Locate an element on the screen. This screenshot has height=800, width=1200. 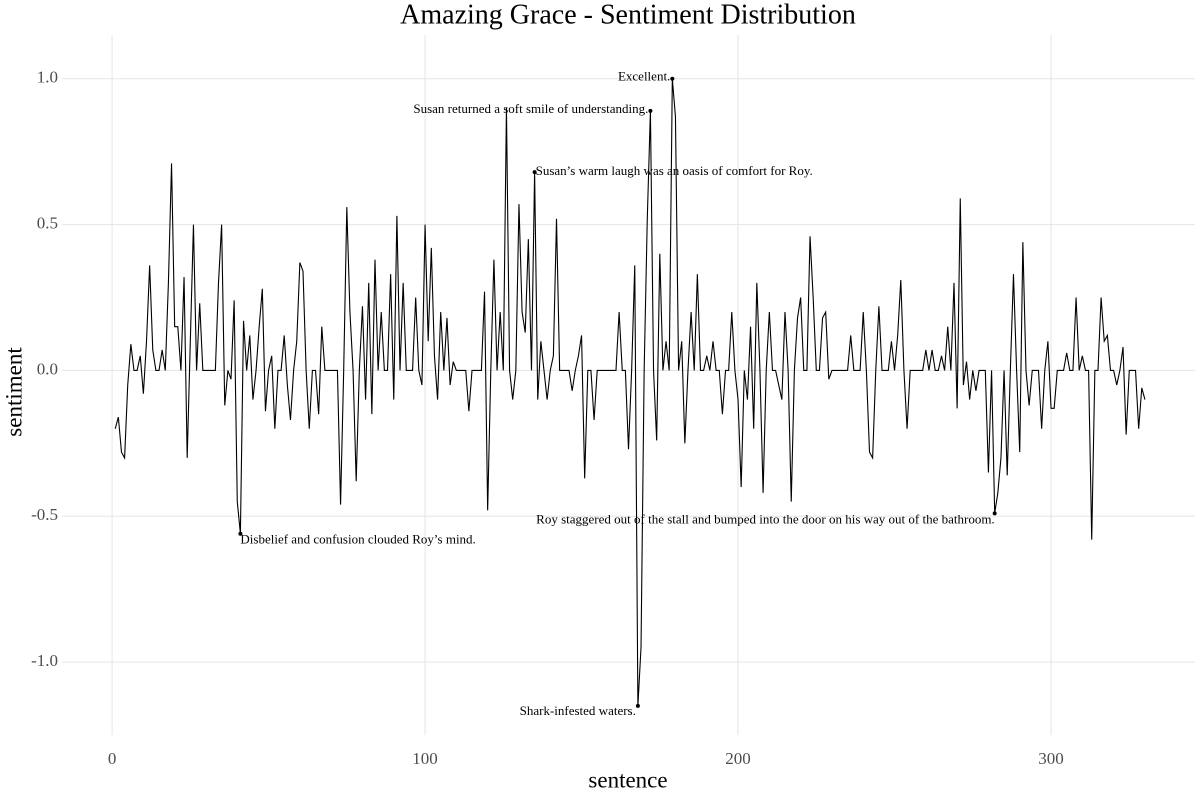
y-tick-label: -0.5 is located at coordinates (44, 514).